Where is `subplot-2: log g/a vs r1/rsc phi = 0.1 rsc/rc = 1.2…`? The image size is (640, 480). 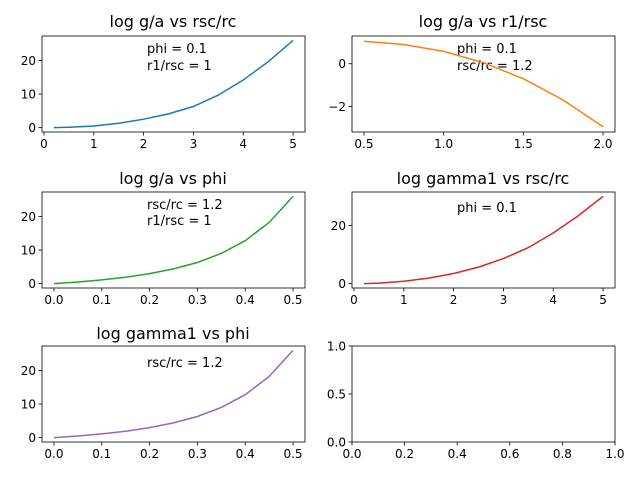 subplot-2: log g/a vs r1/rsc phi = 0.1 rsc/rc = 1.2… is located at coordinates (472, 81).